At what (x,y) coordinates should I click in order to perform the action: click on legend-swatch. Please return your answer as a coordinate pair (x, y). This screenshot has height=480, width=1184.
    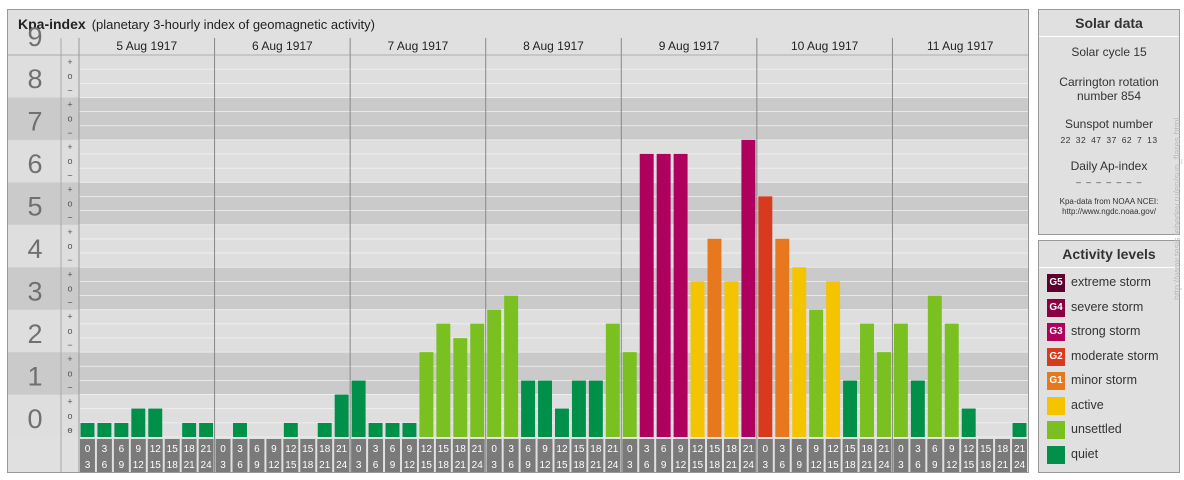
    Looking at the image, I should click on (1056, 430).